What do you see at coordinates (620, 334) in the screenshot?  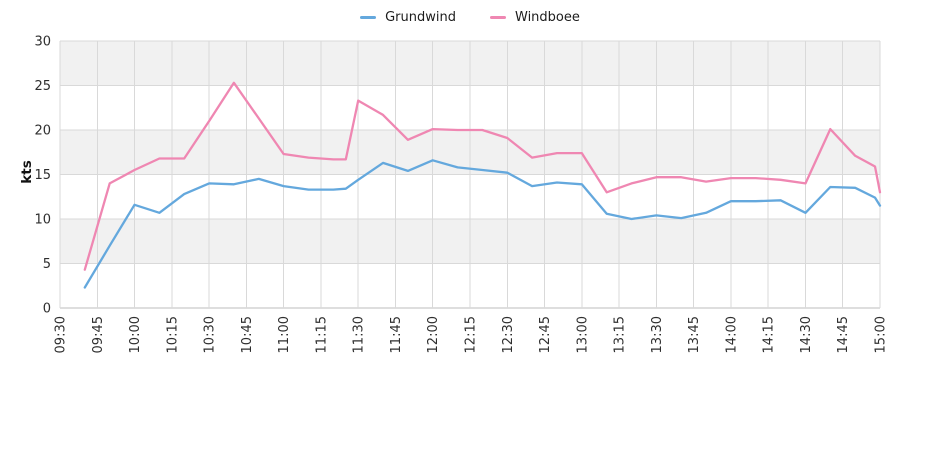 I see `x-tick-label: 13:15` at bounding box center [620, 334].